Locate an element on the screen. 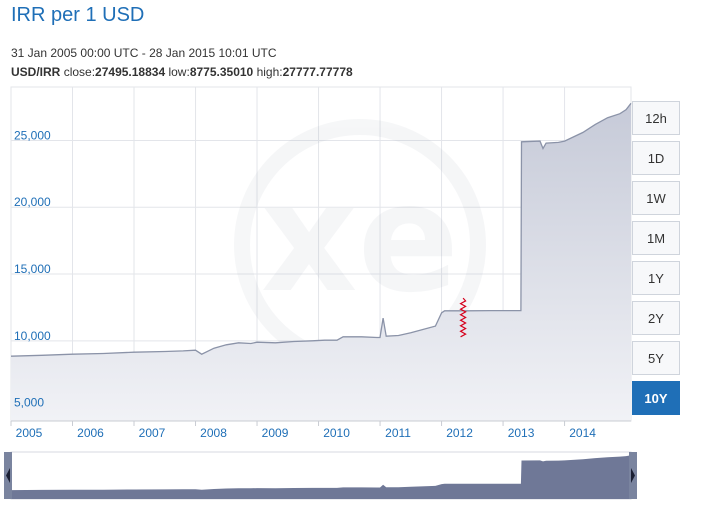  x-tick-label: 2012 is located at coordinates (459, 433).